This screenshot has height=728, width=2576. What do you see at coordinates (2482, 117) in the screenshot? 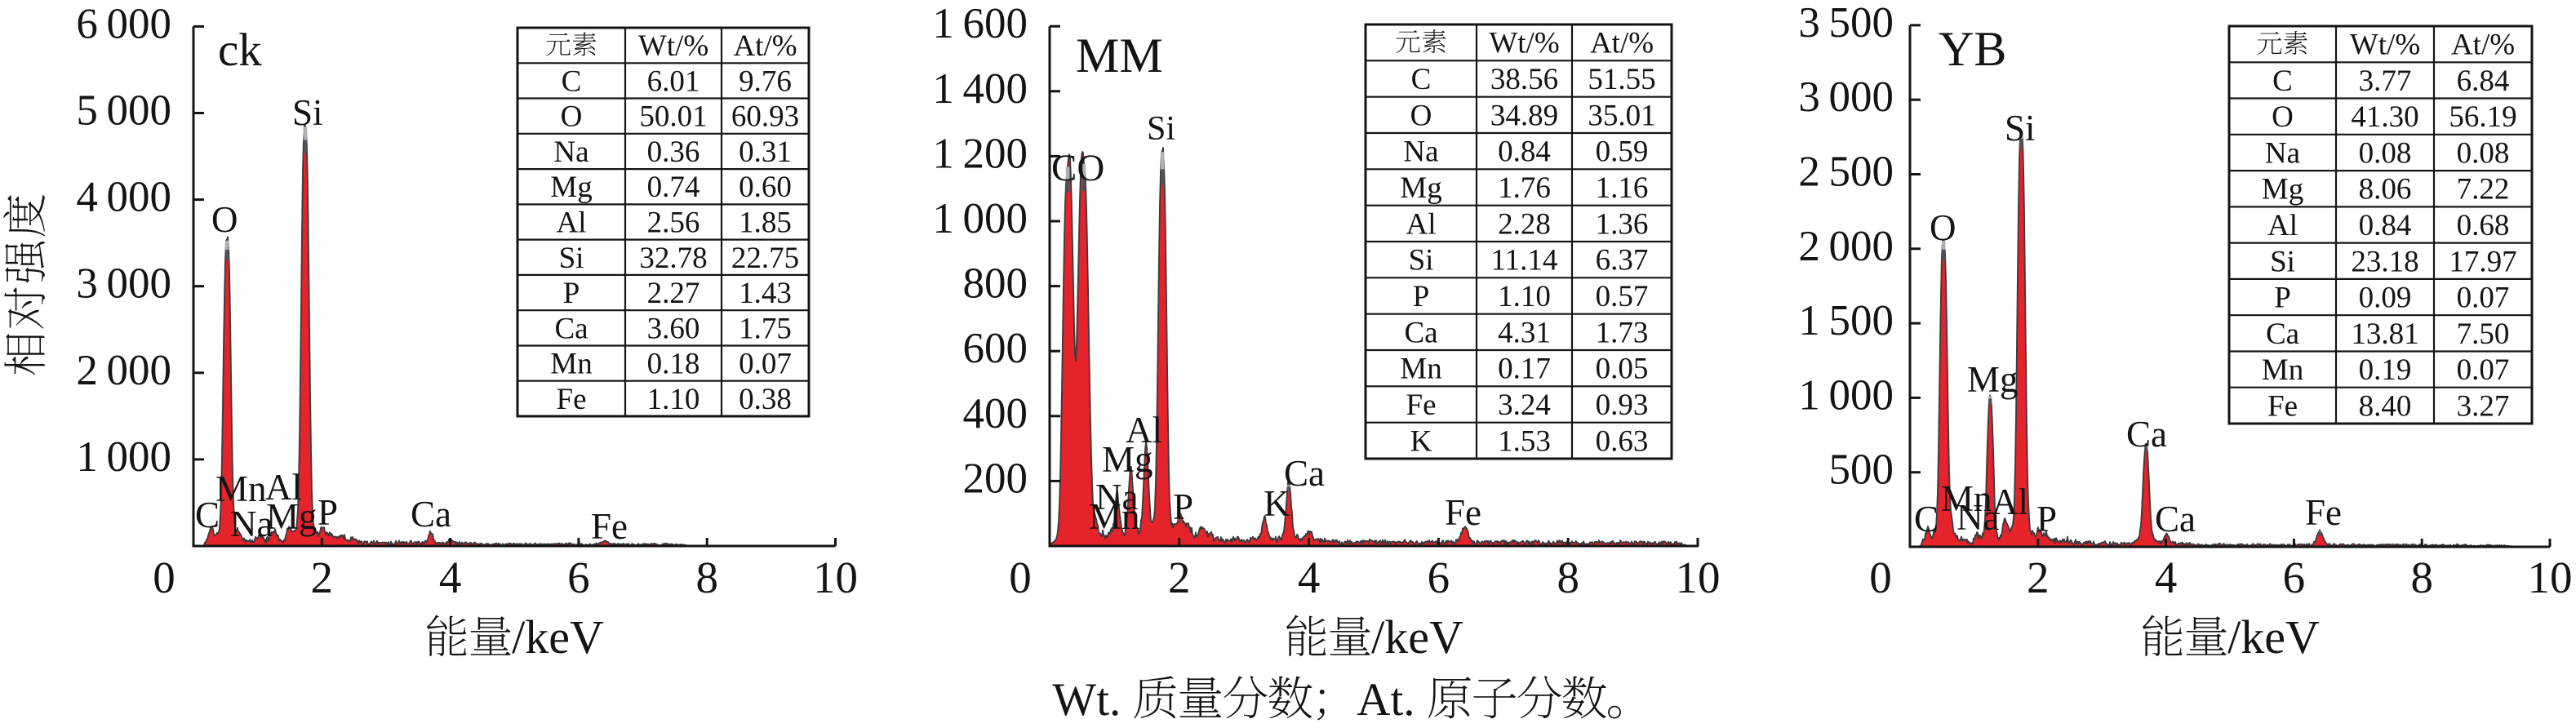
I see `svg-text: 56.19` at bounding box center [2482, 117].